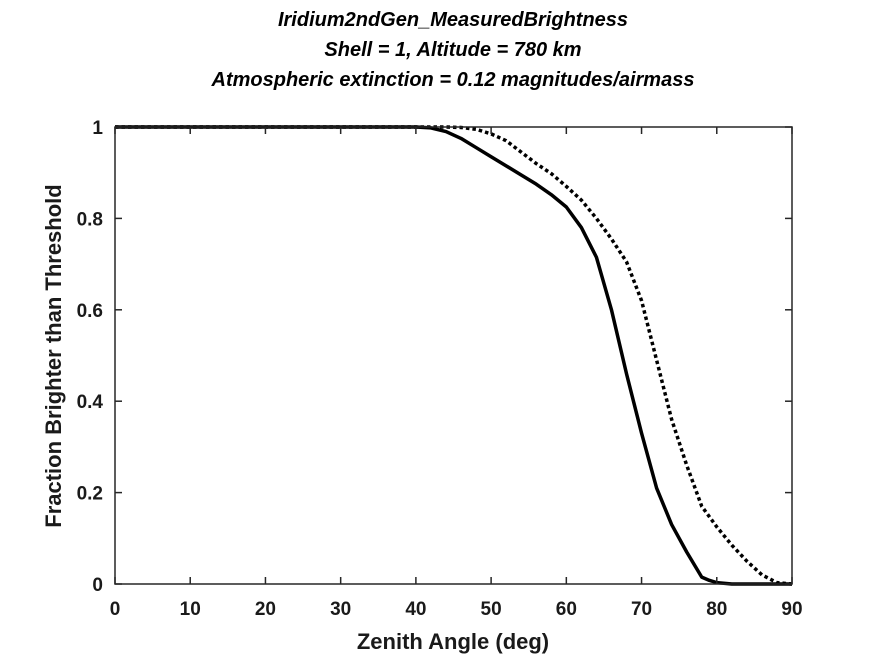  What do you see at coordinates (641, 609) in the screenshot?
I see `x-tick-label: 70` at bounding box center [641, 609].